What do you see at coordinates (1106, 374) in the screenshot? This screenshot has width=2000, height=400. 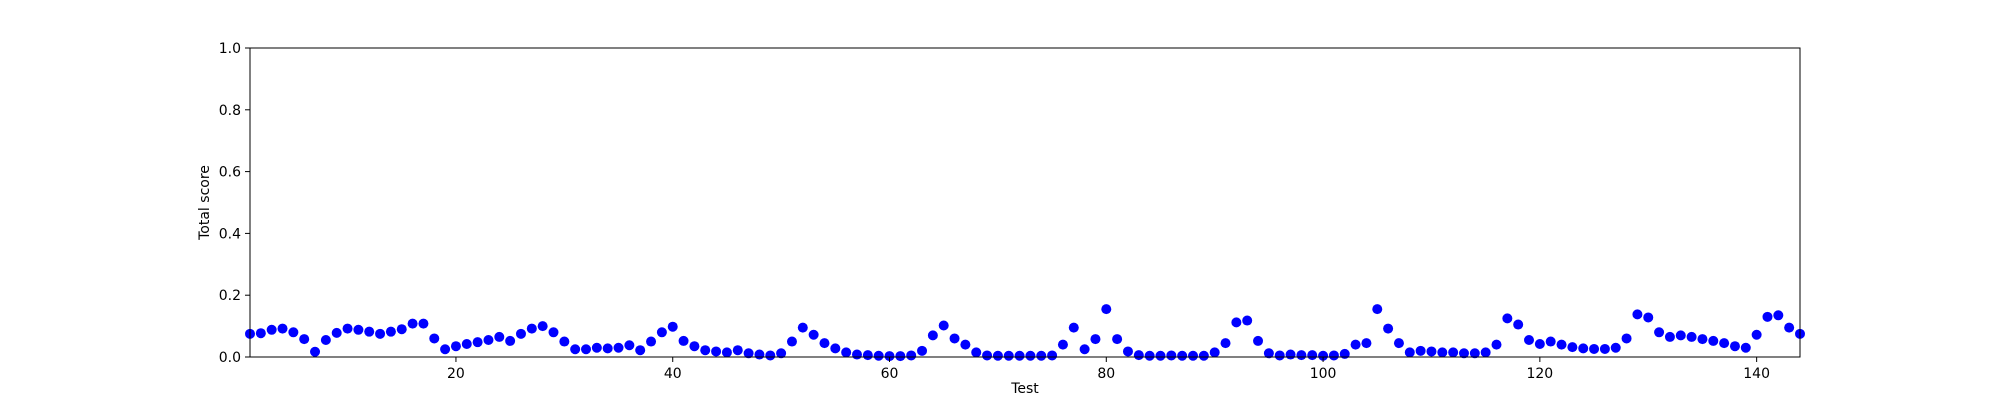 I see `x-tick-label: 80` at bounding box center [1106, 374].